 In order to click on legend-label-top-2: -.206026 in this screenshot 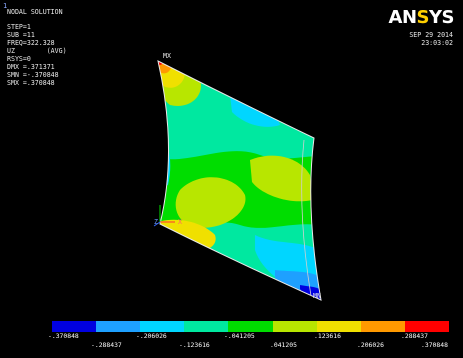, I will do `click(151, 336)`.